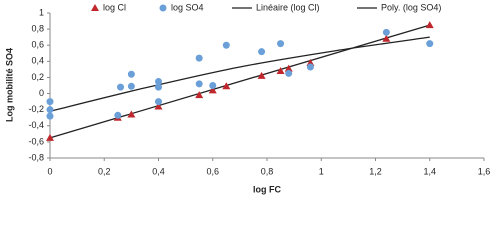 This screenshot has height=240, width=500. I want to click on x-tick-label: 0,4, so click(158, 171).